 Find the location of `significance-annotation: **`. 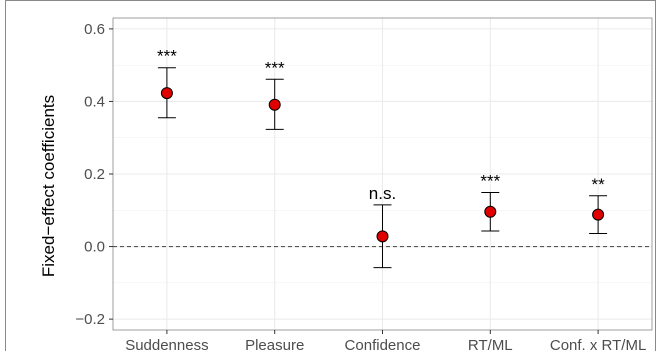

significance-annotation: ** is located at coordinates (598, 184).